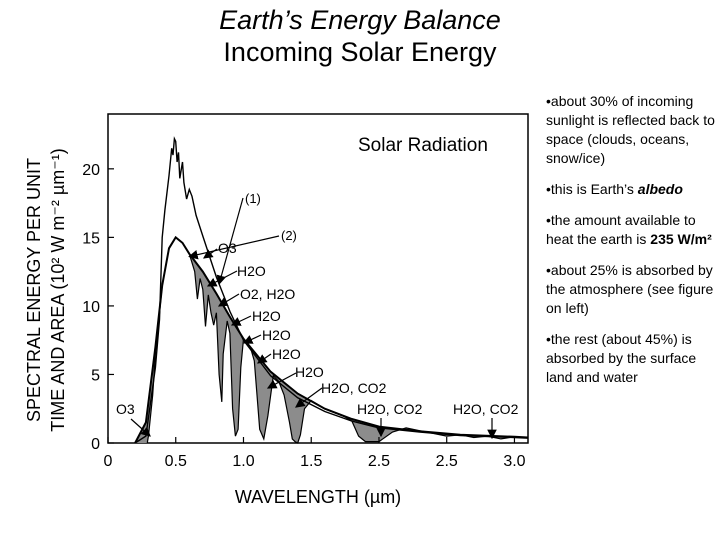 The image size is (720, 540). What do you see at coordinates (253, 198) in the screenshot?
I see `annotation-curve-1: (1)` at bounding box center [253, 198].